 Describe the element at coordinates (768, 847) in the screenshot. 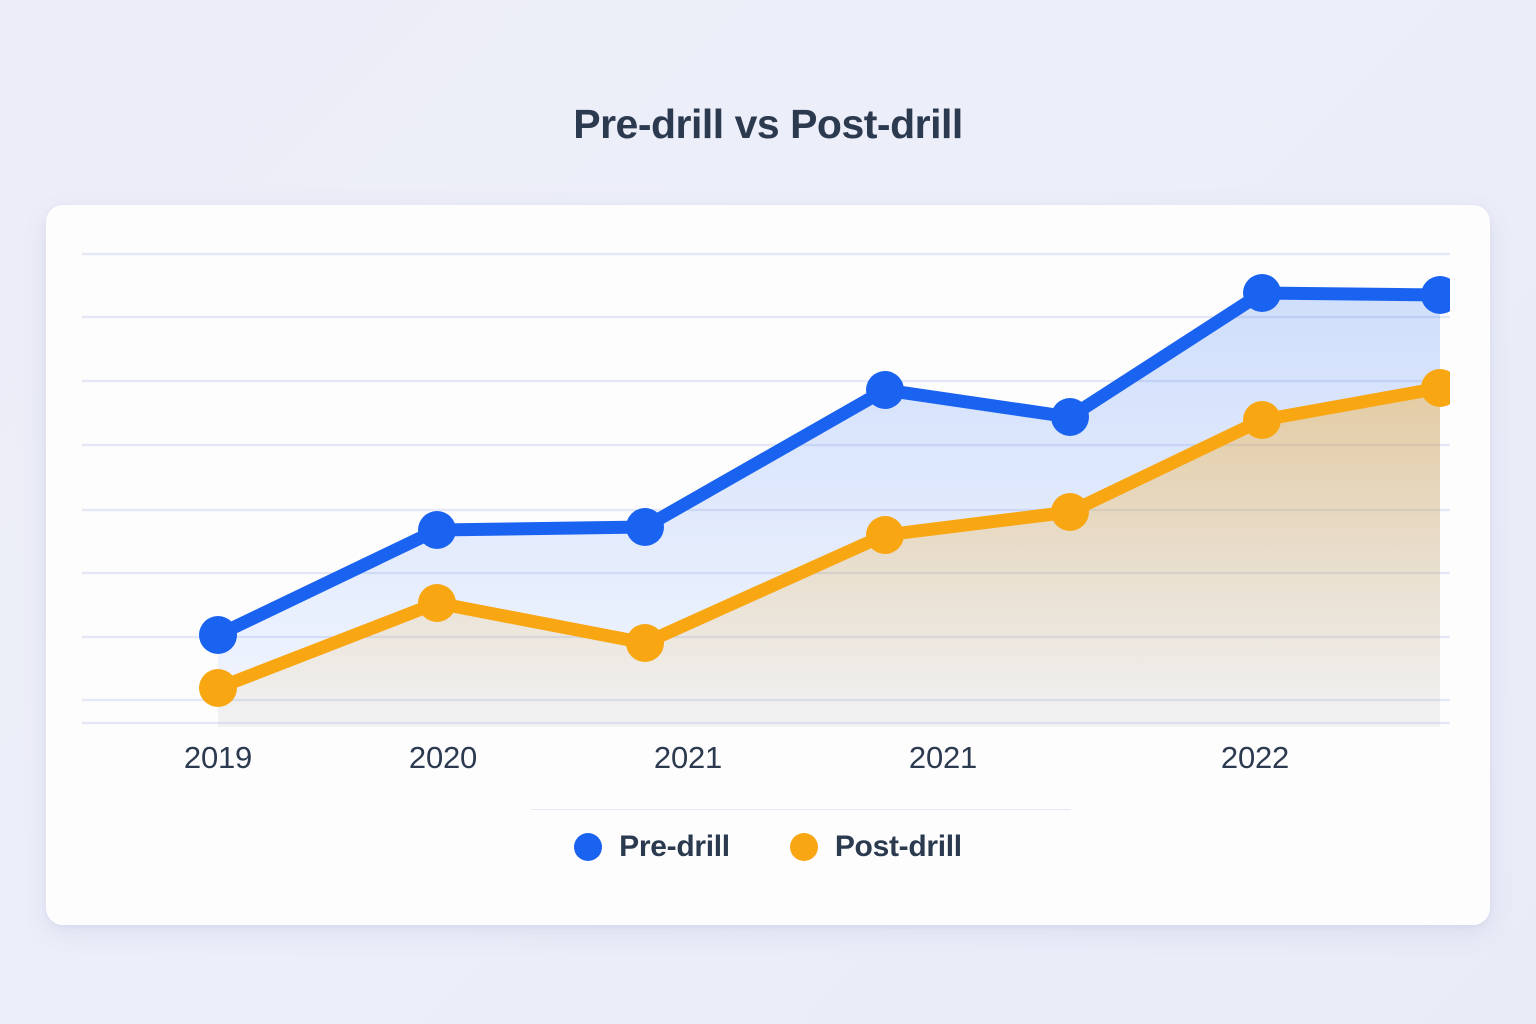

I see `chart-legend: Pre-drill Post-drill` at that location.